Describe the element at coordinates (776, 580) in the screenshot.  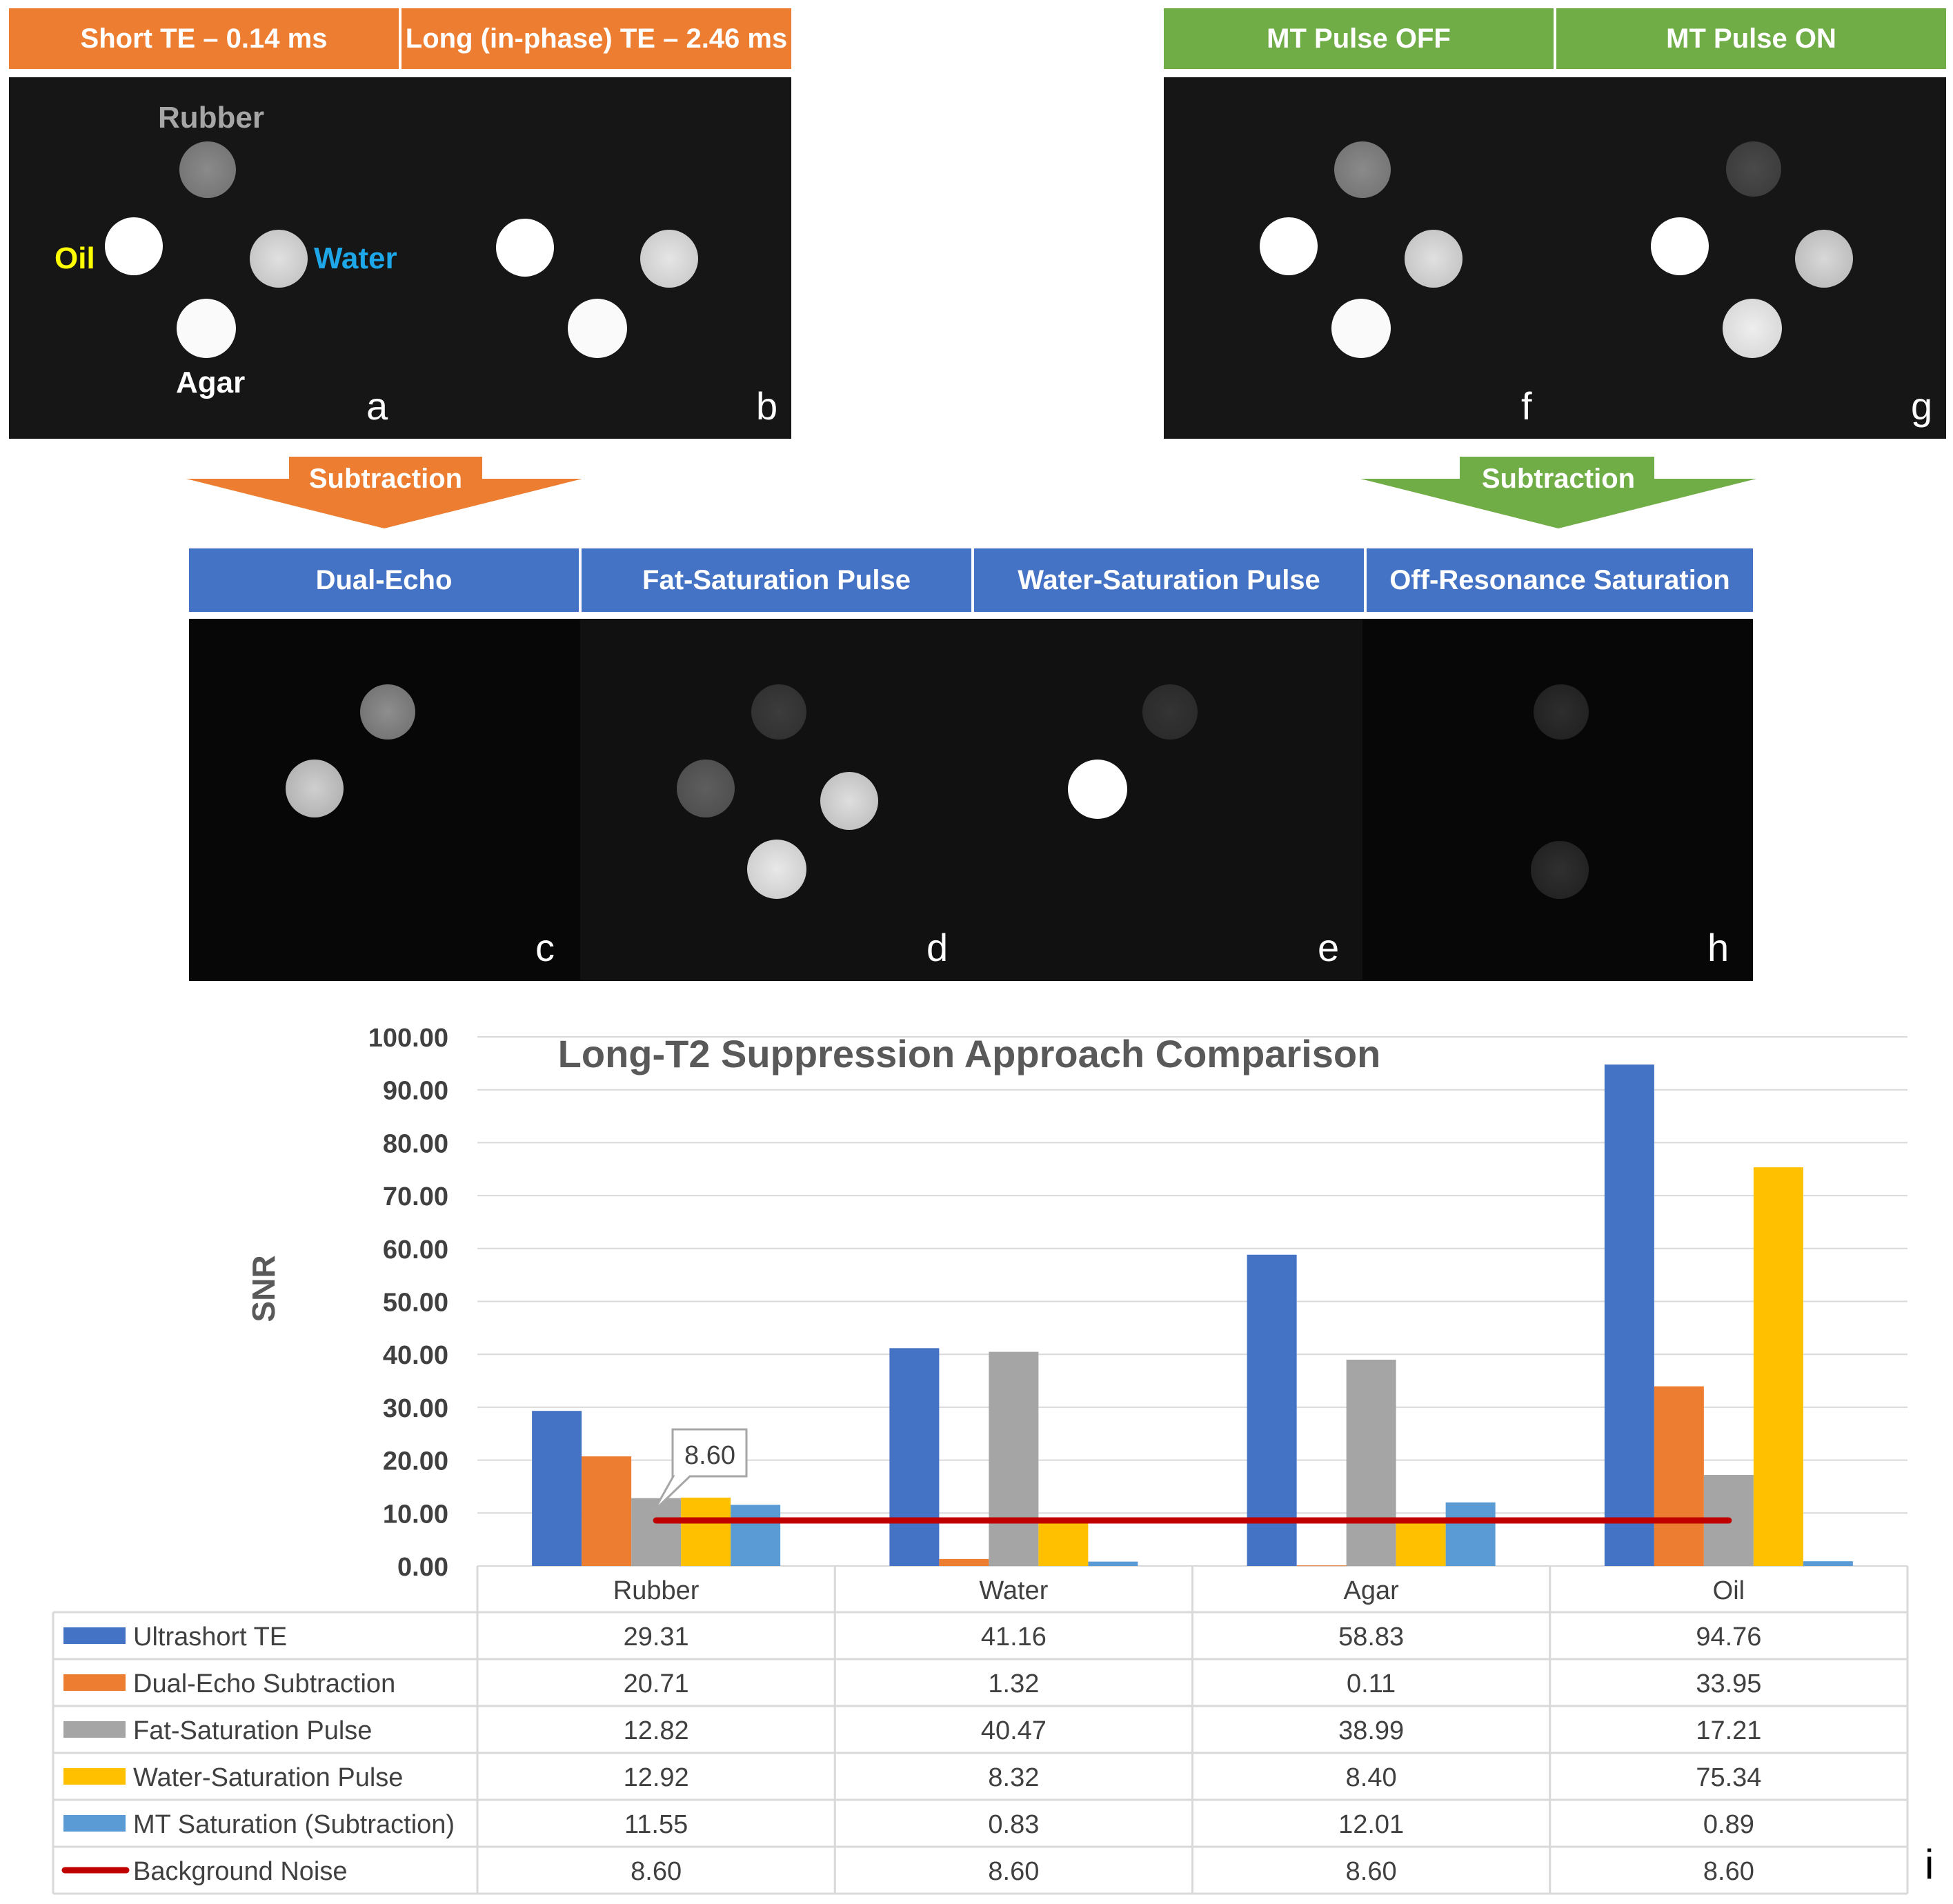
I see `header-fat-sat: Fat-Saturation Pulse` at that location.